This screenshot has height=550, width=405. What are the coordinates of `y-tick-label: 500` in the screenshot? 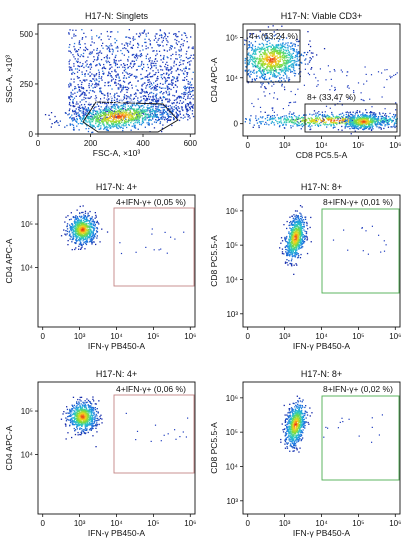 It's located at (27, 34).